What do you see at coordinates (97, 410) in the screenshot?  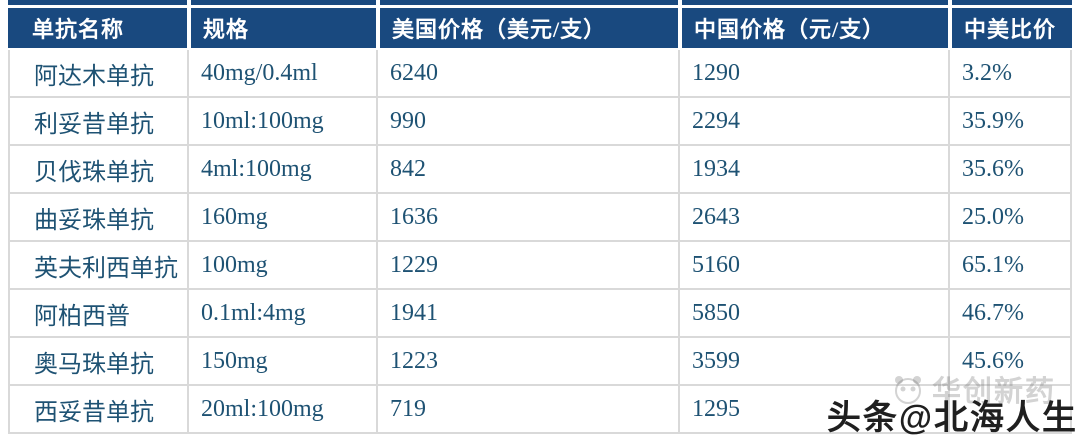 I see `cell-name: 西妥昔单抗` at bounding box center [97, 410].